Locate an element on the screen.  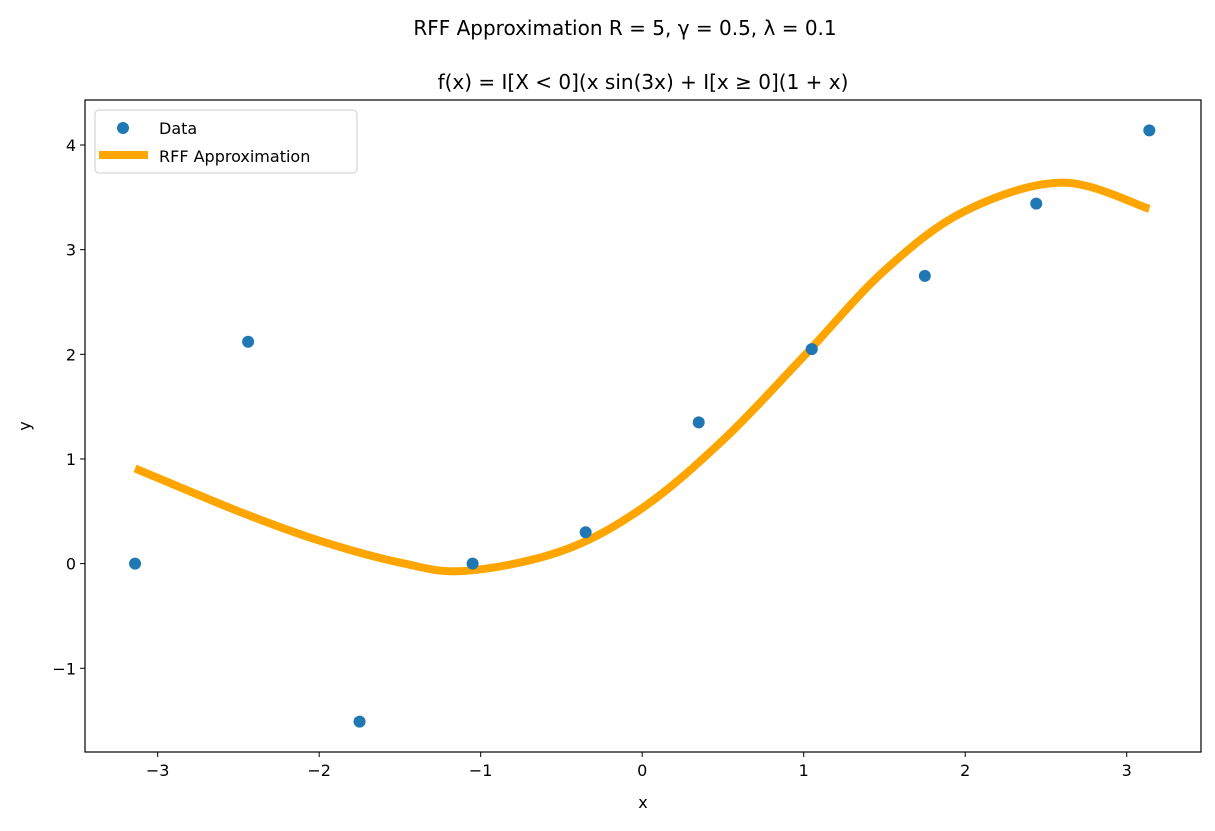
x-tick-label: −3 is located at coordinates (158, 770).